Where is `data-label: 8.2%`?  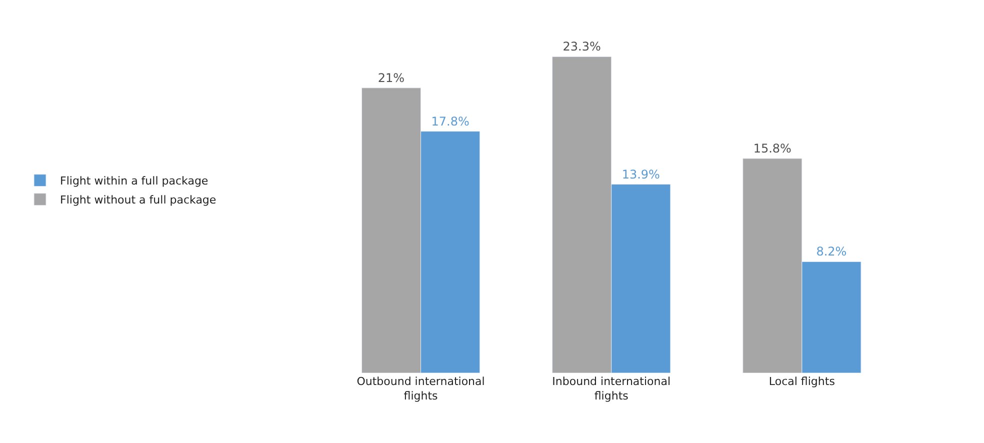
data-label: 8.2% is located at coordinates (831, 251).